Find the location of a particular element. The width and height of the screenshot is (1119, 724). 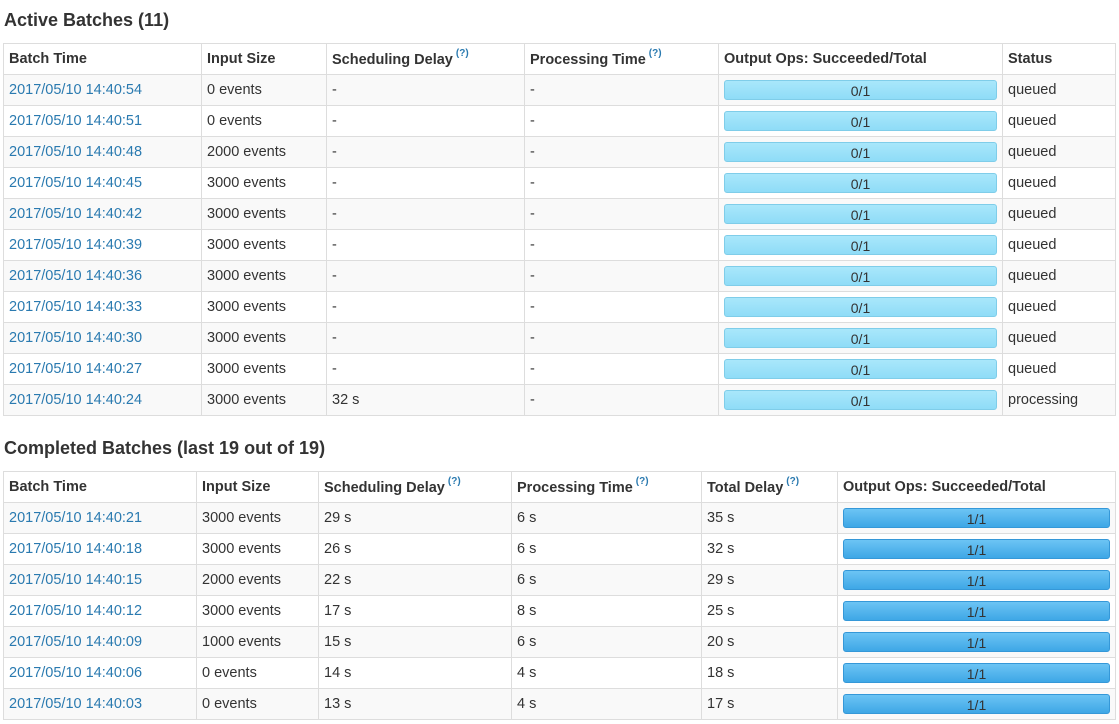

total-delay-value: 25 s is located at coordinates (721, 611).